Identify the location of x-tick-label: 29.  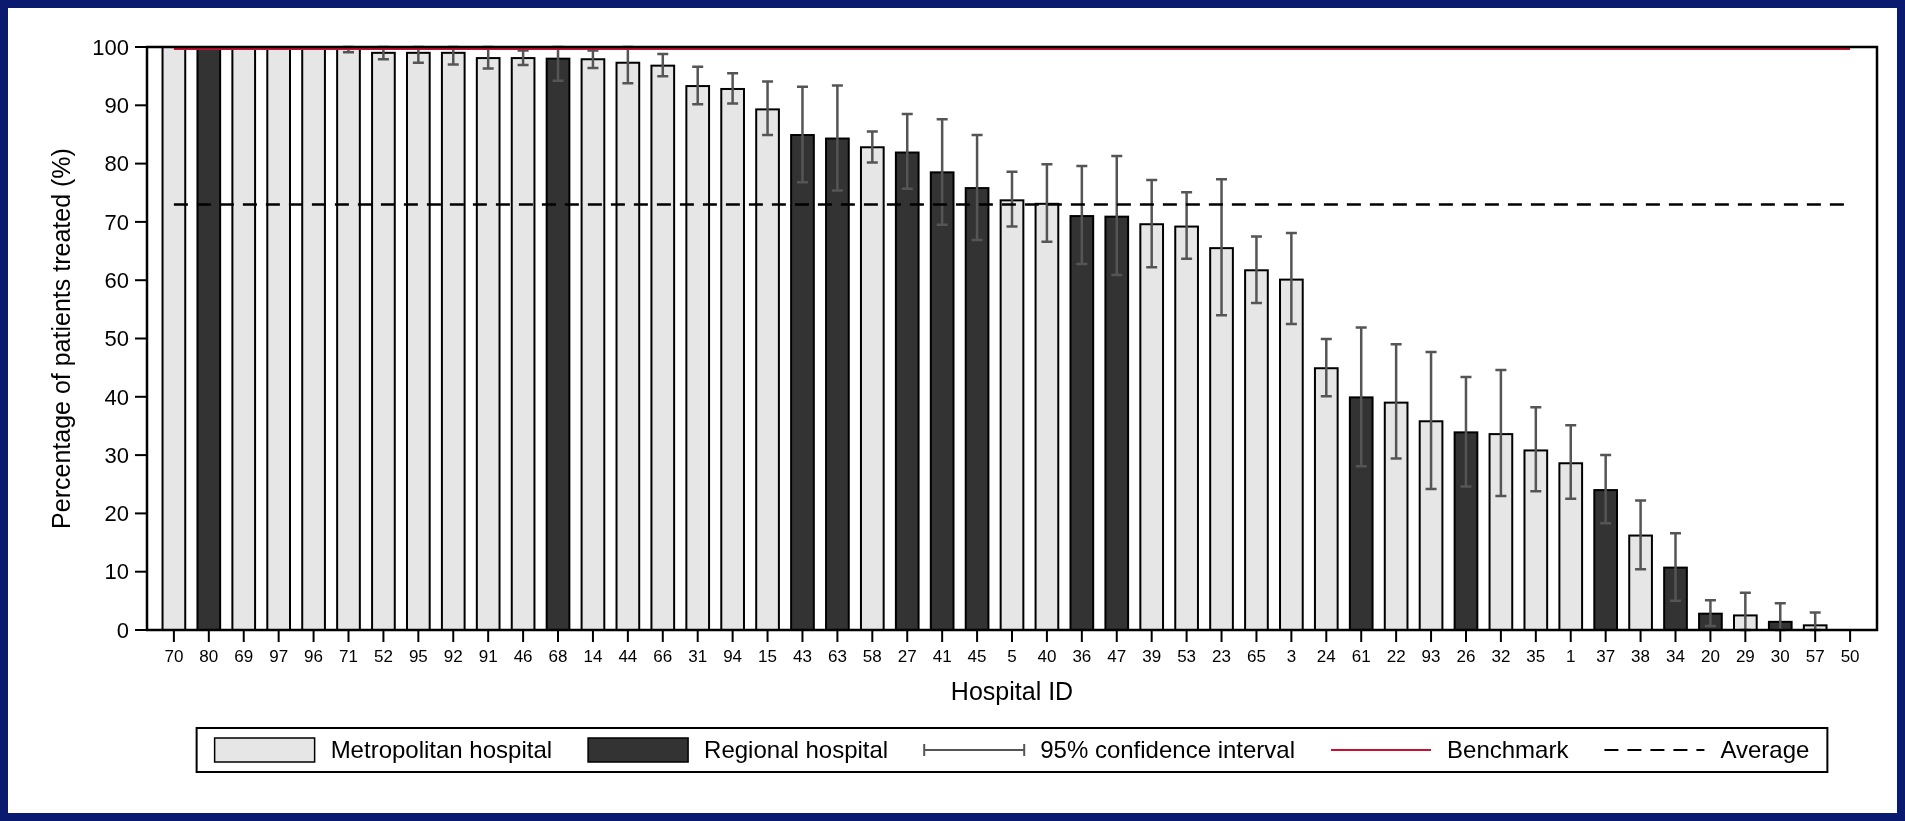
(1745, 656).